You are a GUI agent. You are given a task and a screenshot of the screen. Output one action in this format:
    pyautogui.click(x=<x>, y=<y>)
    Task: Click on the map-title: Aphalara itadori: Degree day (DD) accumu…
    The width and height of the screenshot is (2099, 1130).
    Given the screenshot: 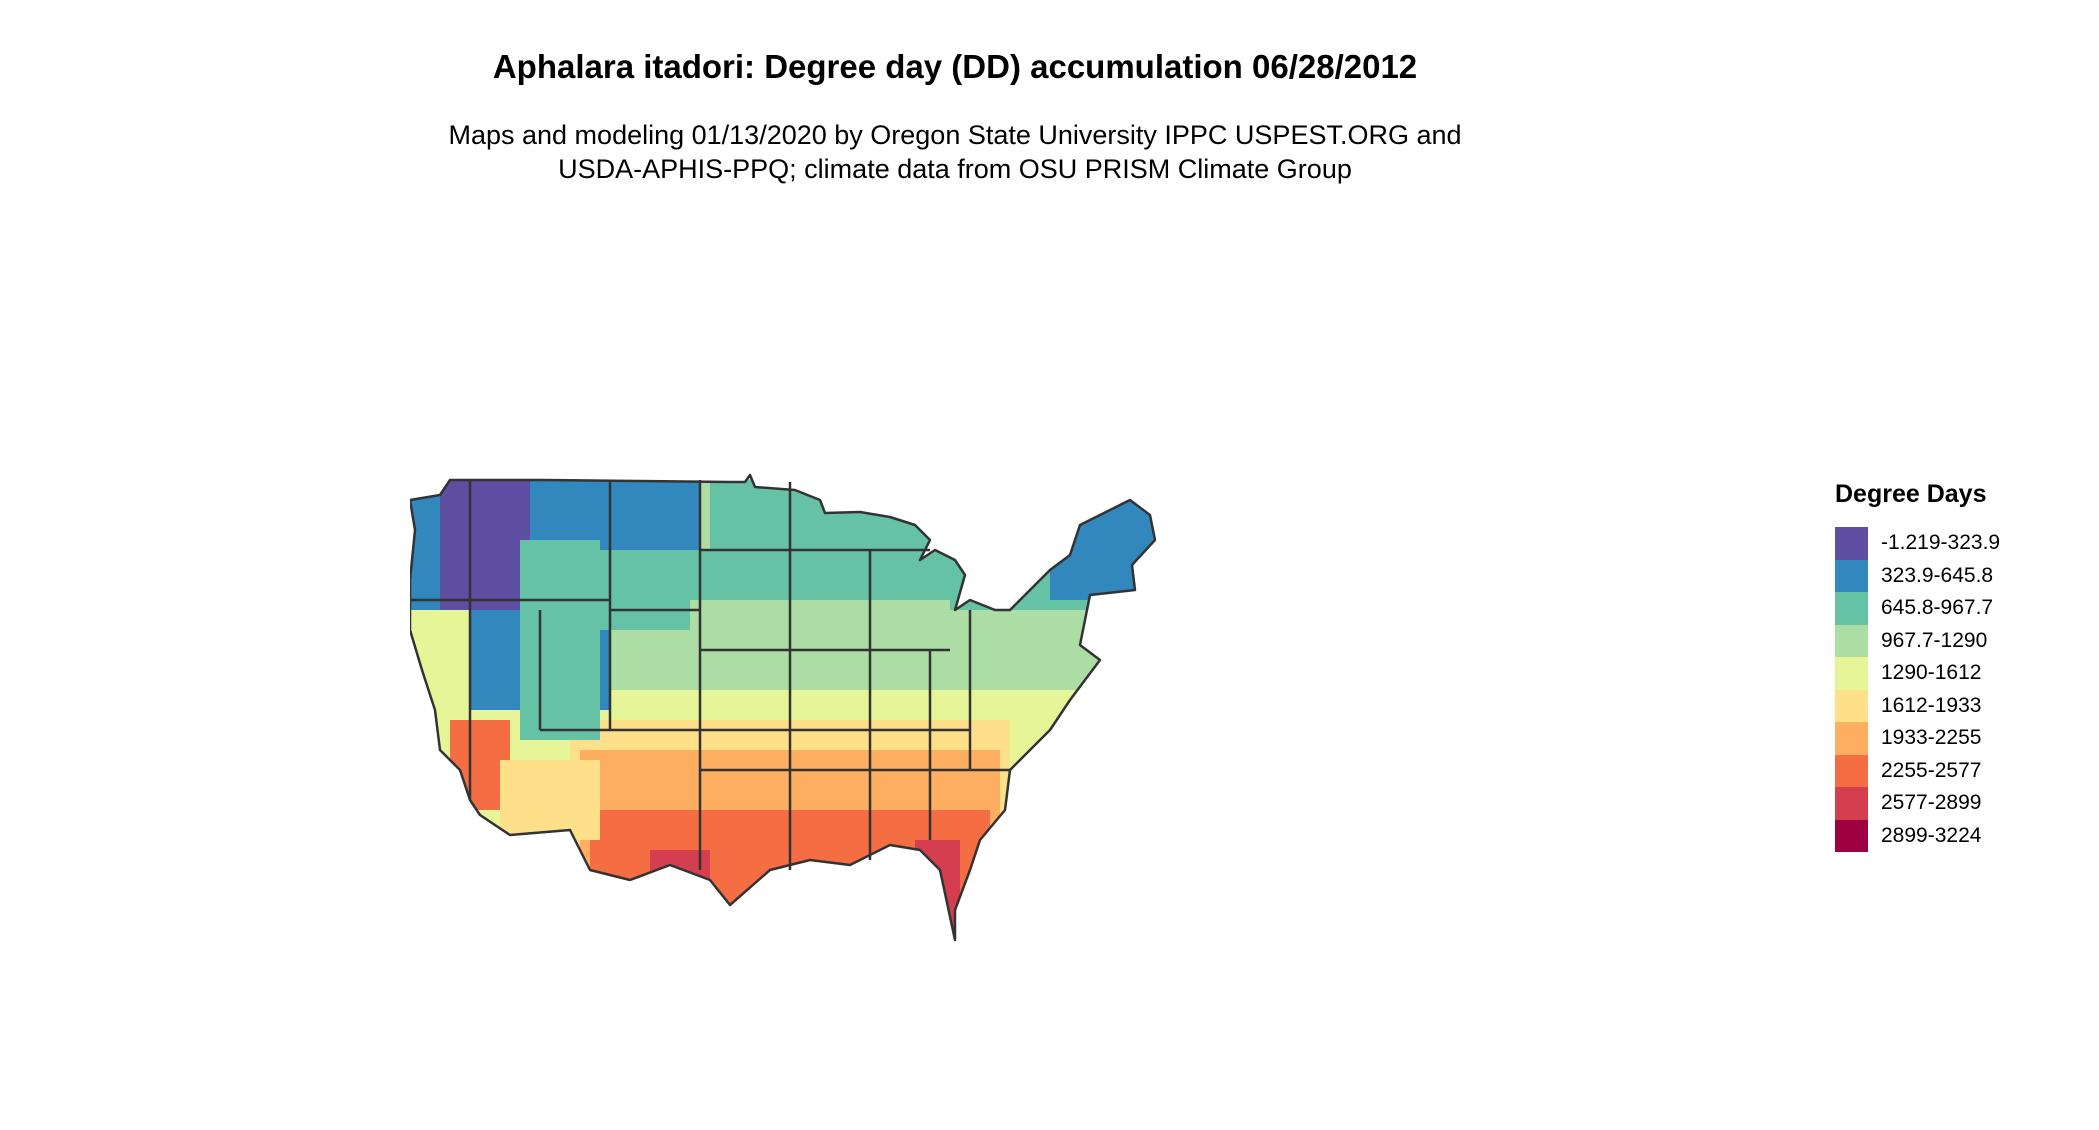 What is the action you would take?
    pyautogui.click(x=955, y=66)
    